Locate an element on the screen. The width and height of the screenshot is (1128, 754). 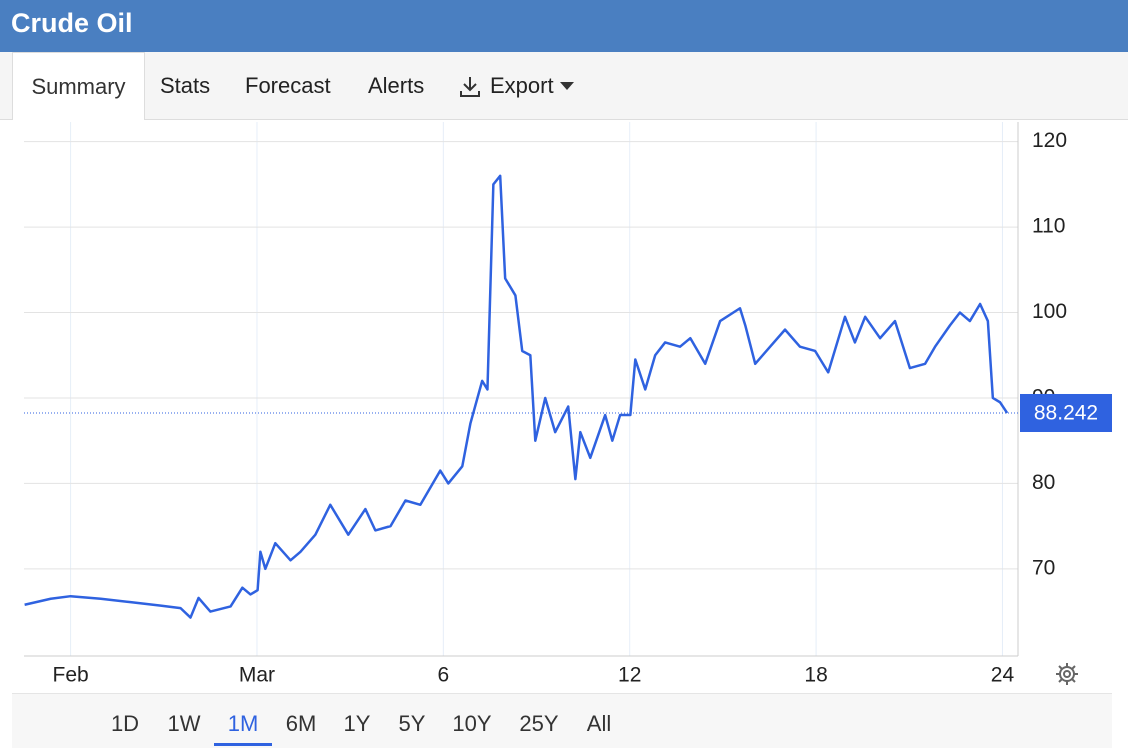
header: Crude Oil is located at coordinates (564, 26).